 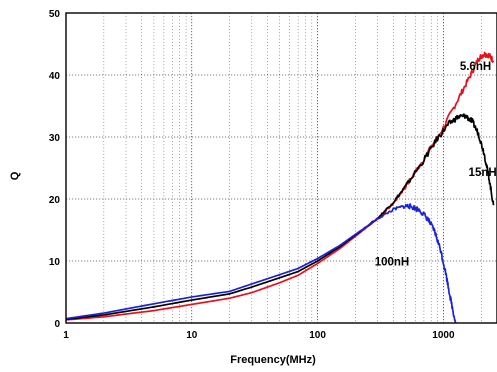 I want to click on series-label-100nh: 100nH, so click(x=392, y=262).